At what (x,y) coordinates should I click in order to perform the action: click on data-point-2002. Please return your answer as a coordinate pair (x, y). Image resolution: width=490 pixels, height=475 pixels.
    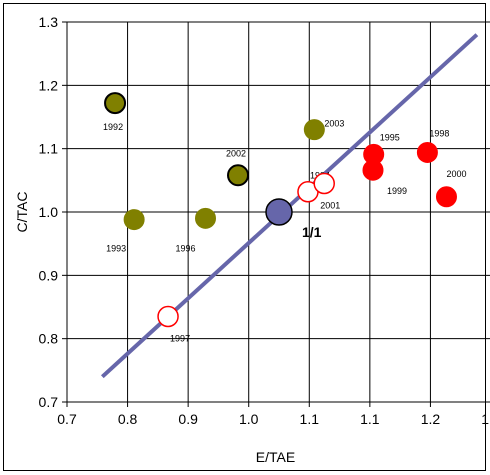
    Looking at the image, I should click on (238, 175).